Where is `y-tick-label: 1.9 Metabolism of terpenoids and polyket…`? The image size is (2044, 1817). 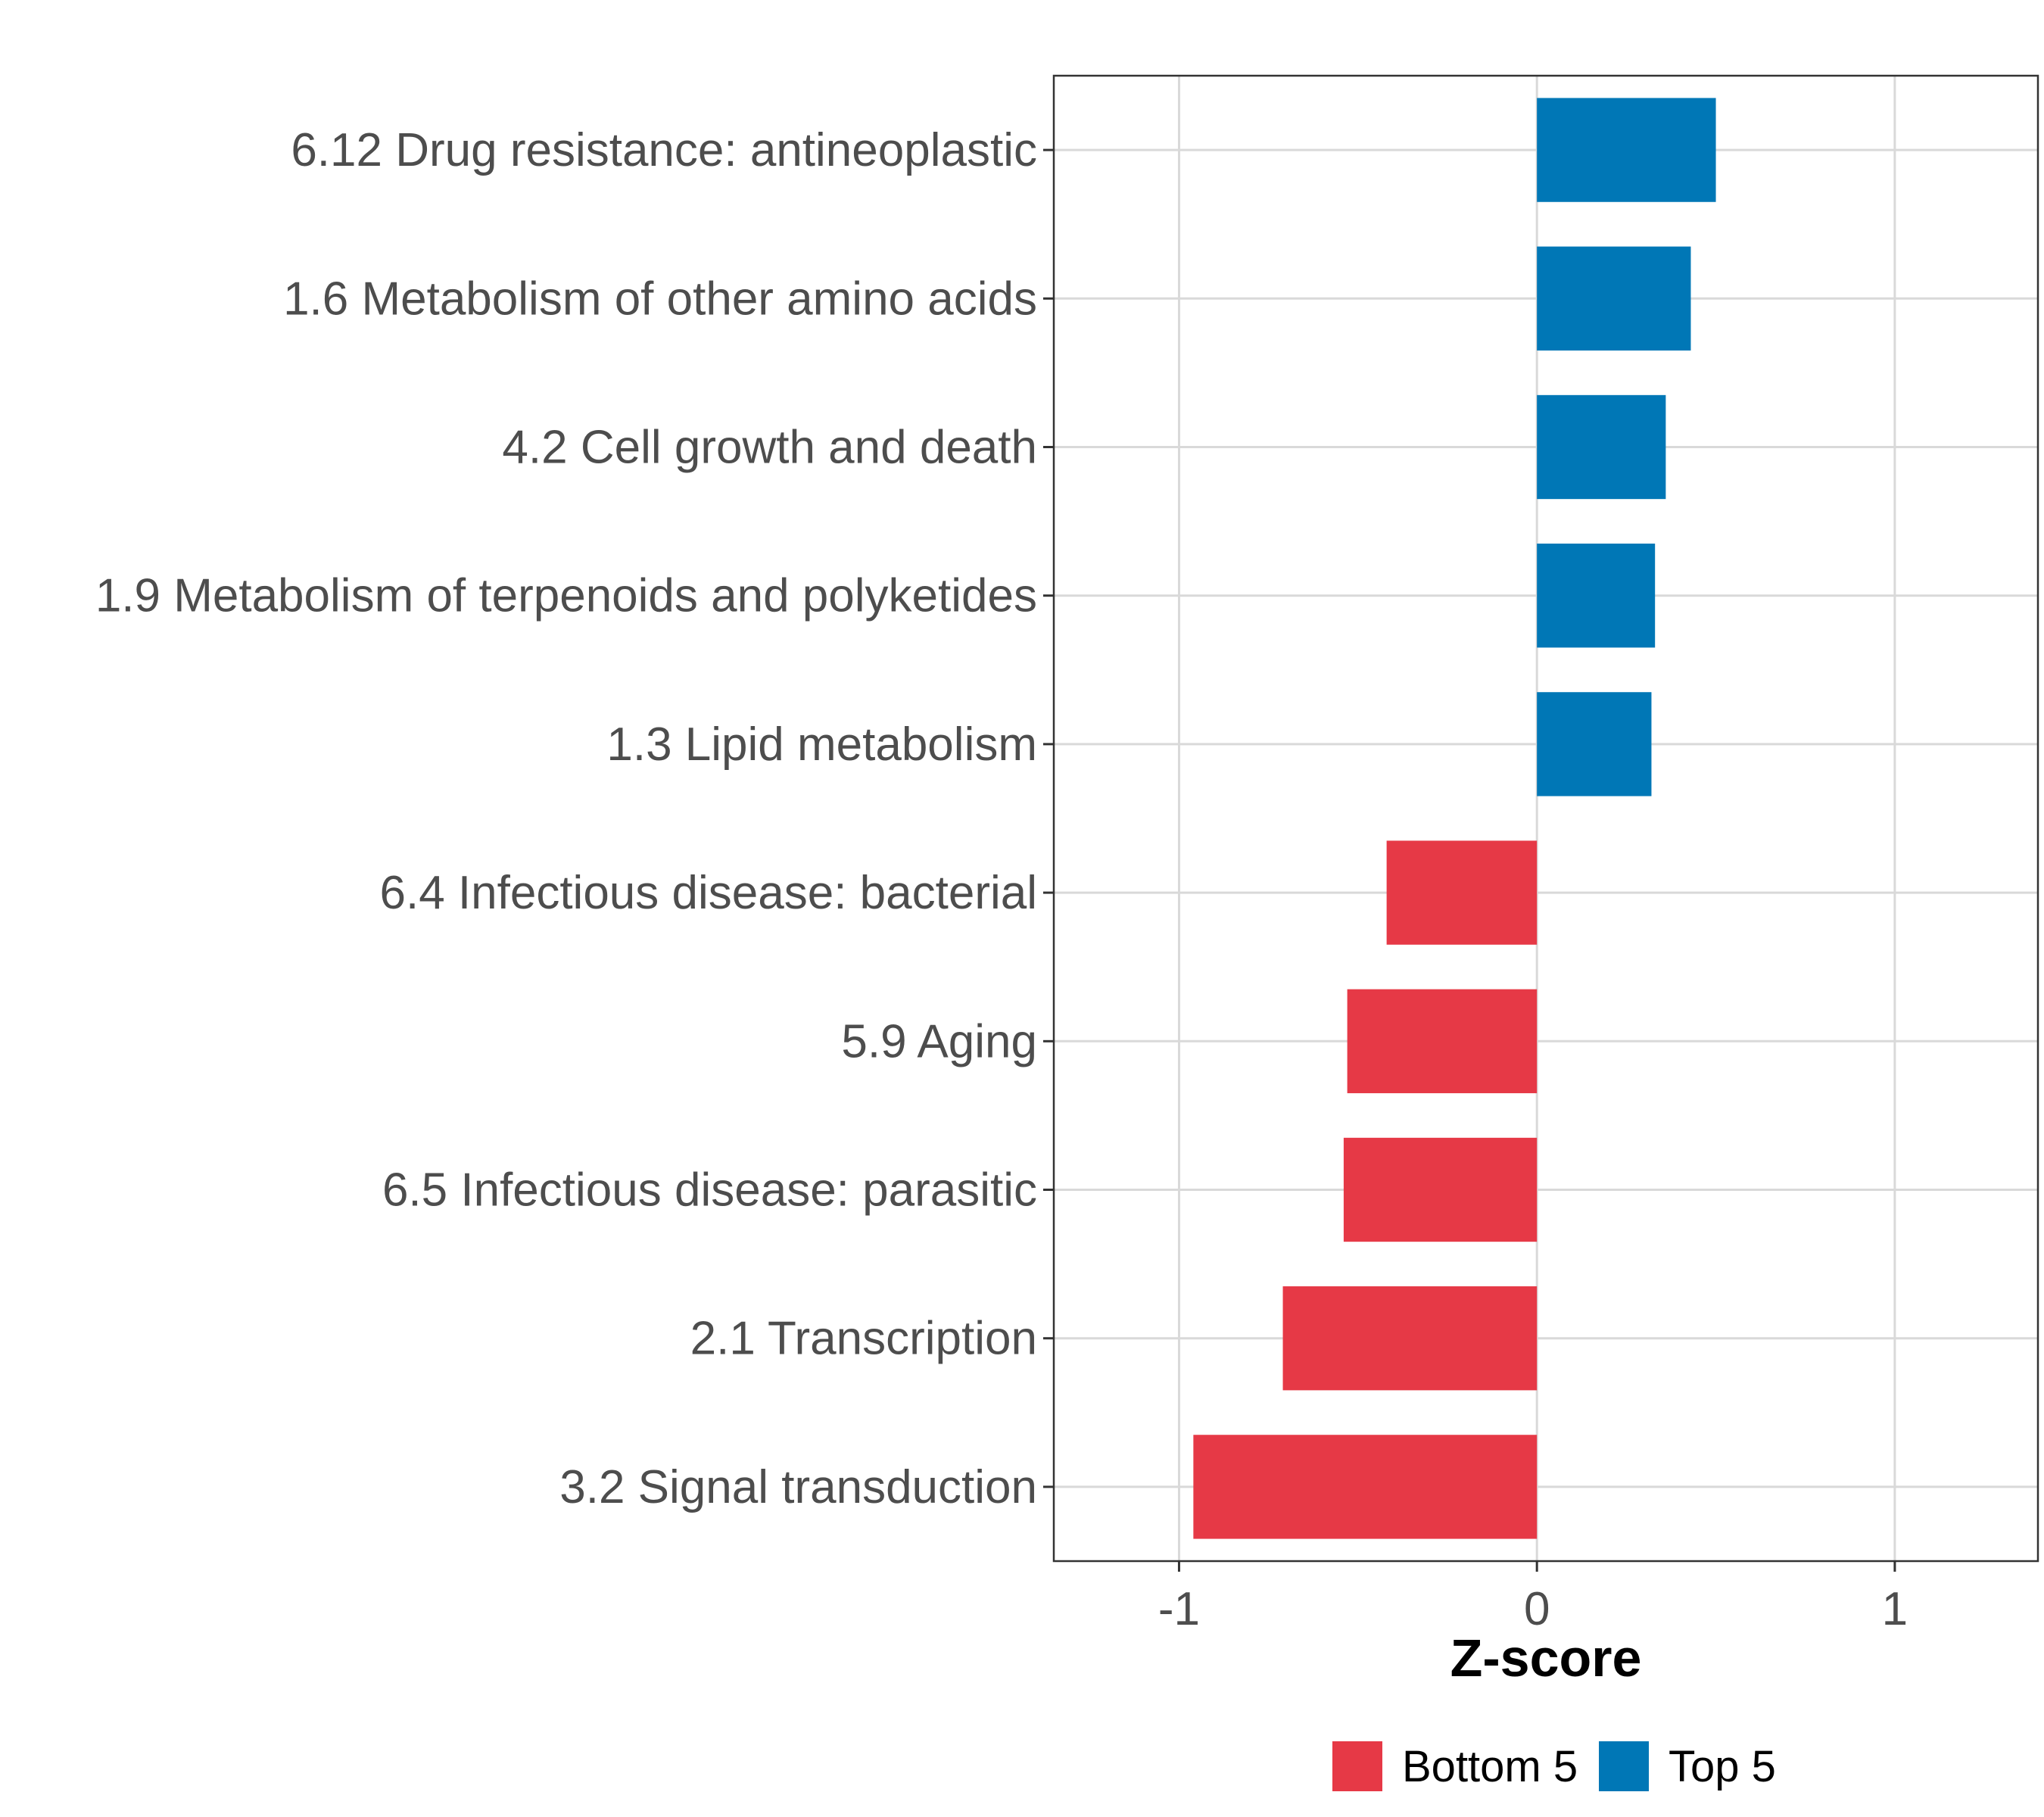
y-tick-label: 1.9 Metabolism of terpenoids and polyket… is located at coordinates (566, 596).